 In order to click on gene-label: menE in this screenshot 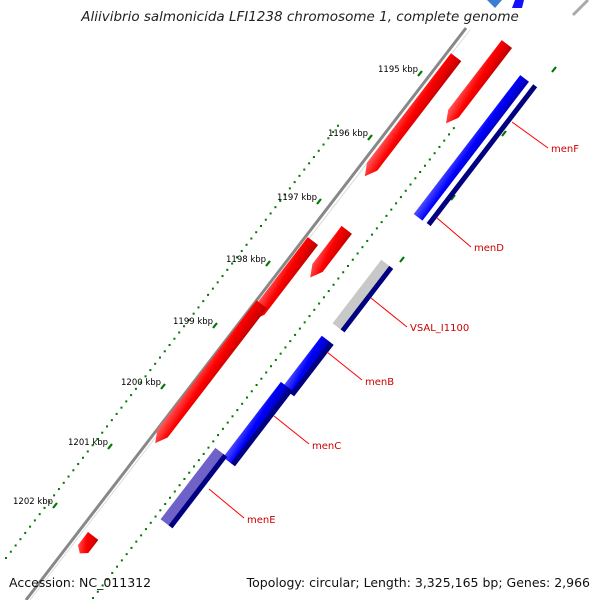, I will do `click(261, 520)`.